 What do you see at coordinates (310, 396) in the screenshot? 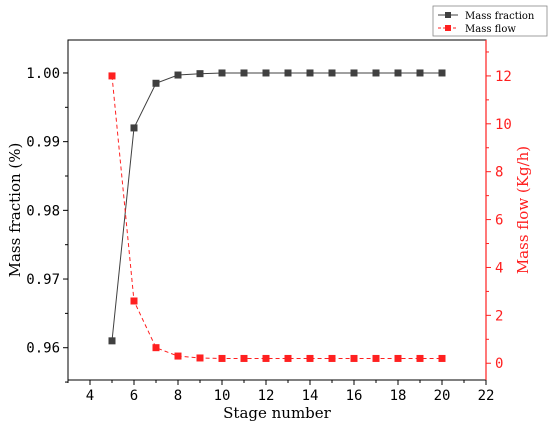
I see `x-tick-label: 14` at bounding box center [310, 396].